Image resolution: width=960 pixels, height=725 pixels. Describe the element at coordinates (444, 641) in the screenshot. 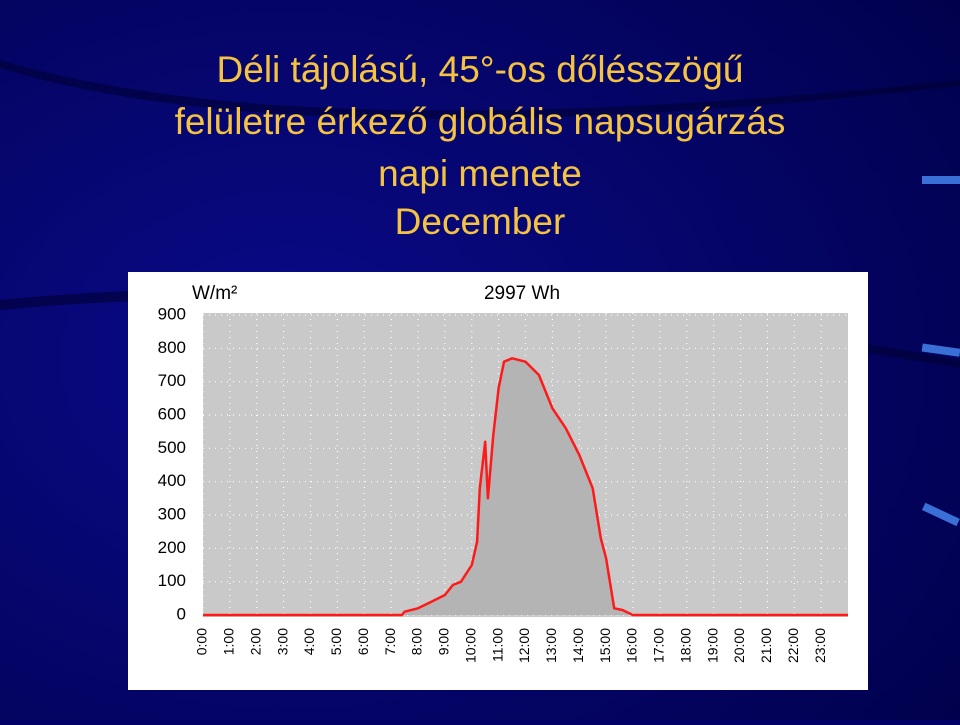

I see `x-tick-label: 9:00` at that location.